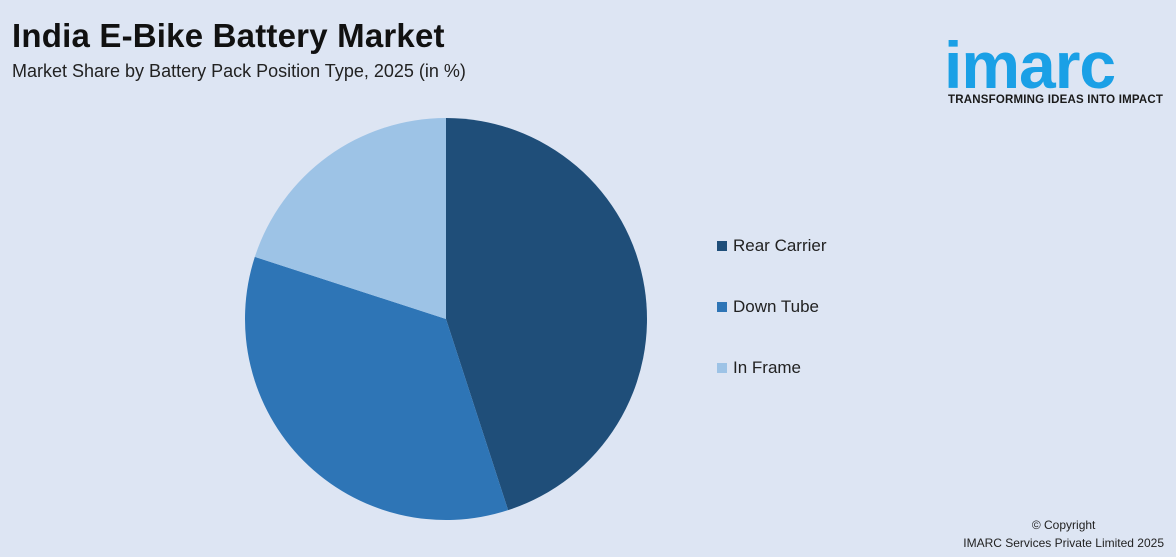  What do you see at coordinates (350, 218) in the screenshot?
I see `pie-slice-in-frame` at bounding box center [350, 218].